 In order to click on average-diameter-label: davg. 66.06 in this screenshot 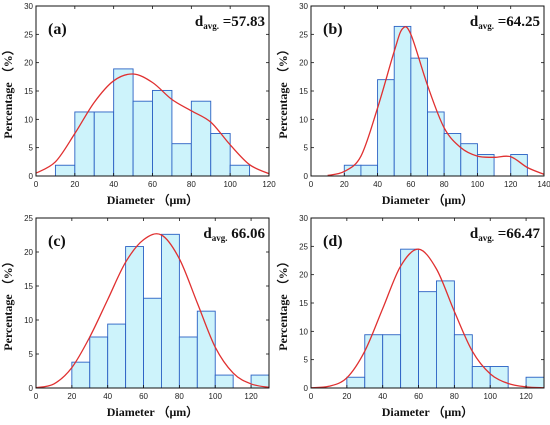, I will do `click(234, 234)`.